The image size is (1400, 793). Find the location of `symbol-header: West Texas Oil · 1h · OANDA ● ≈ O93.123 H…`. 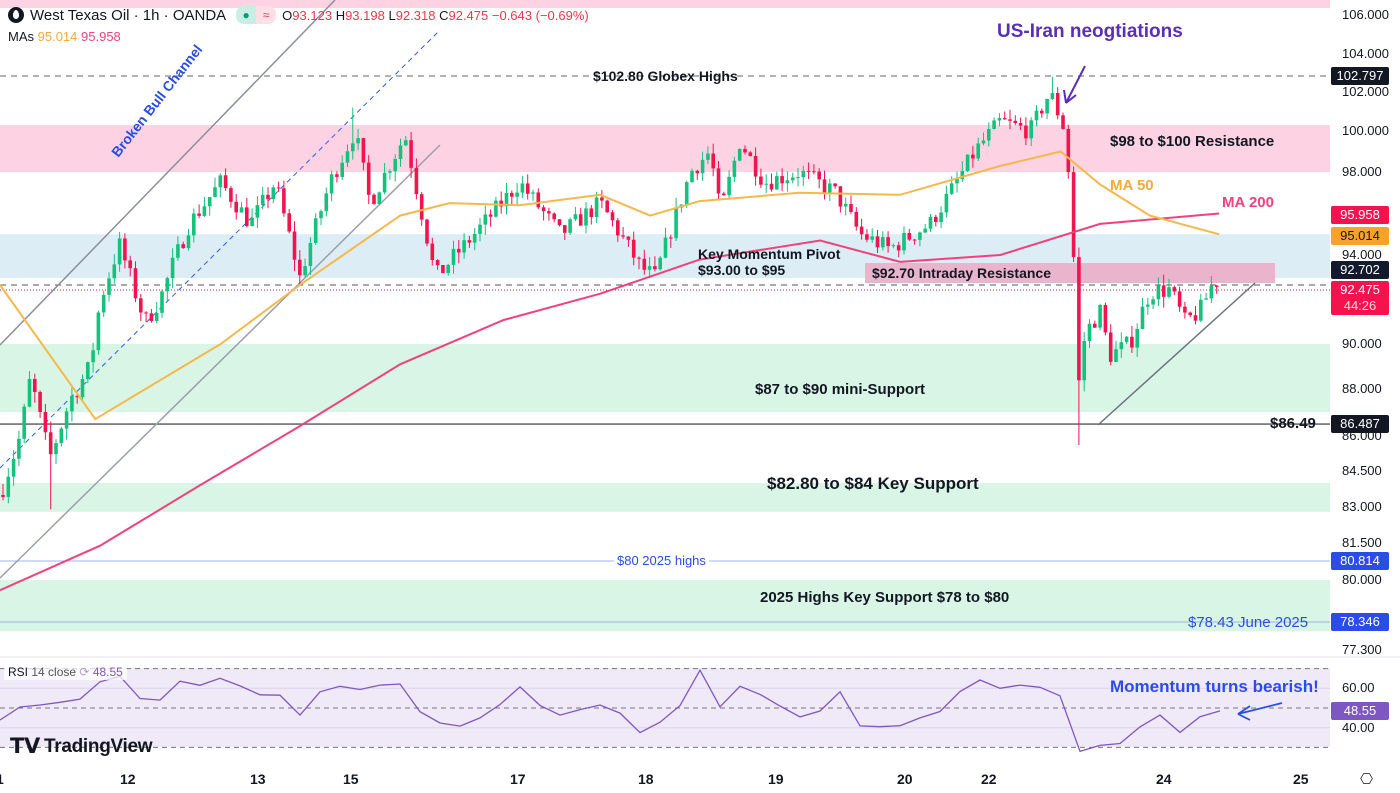

symbol-header: West Texas Oil · 1h · OANDA ● ≈ O93.123 H… is located at coordinates (298, 15).